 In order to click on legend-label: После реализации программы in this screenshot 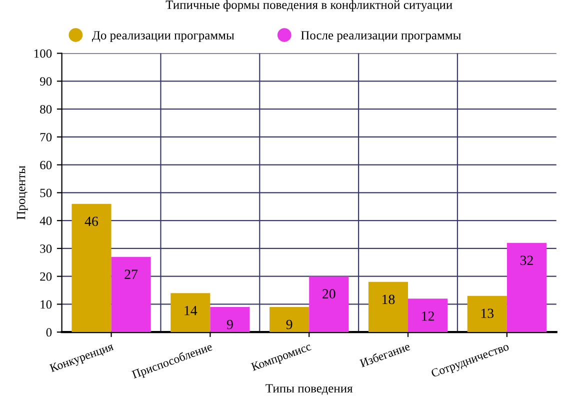, I will do `click(380, 36)`.